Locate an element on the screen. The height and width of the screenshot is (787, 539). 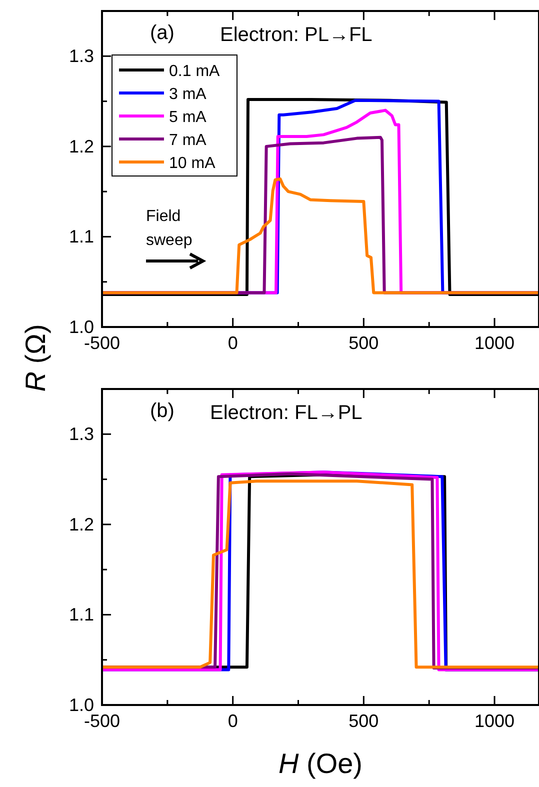
legend-label: 0.1 mA is located at coordinates (194, 71).